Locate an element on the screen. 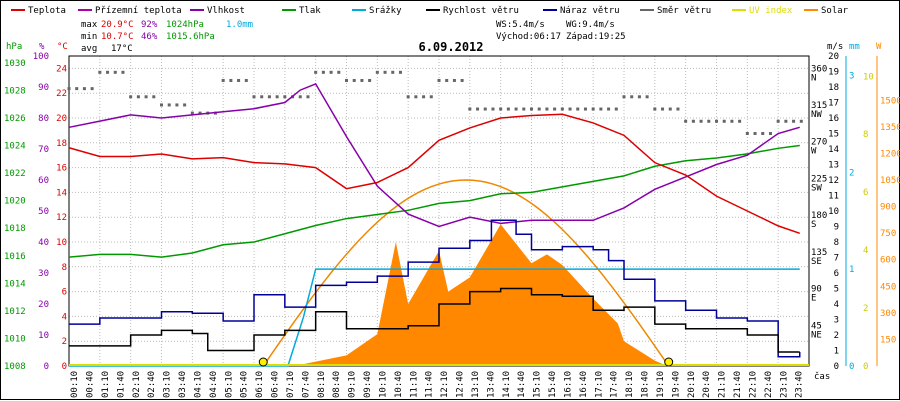  tick-temp: 16 is located at coordinates (61, 169).